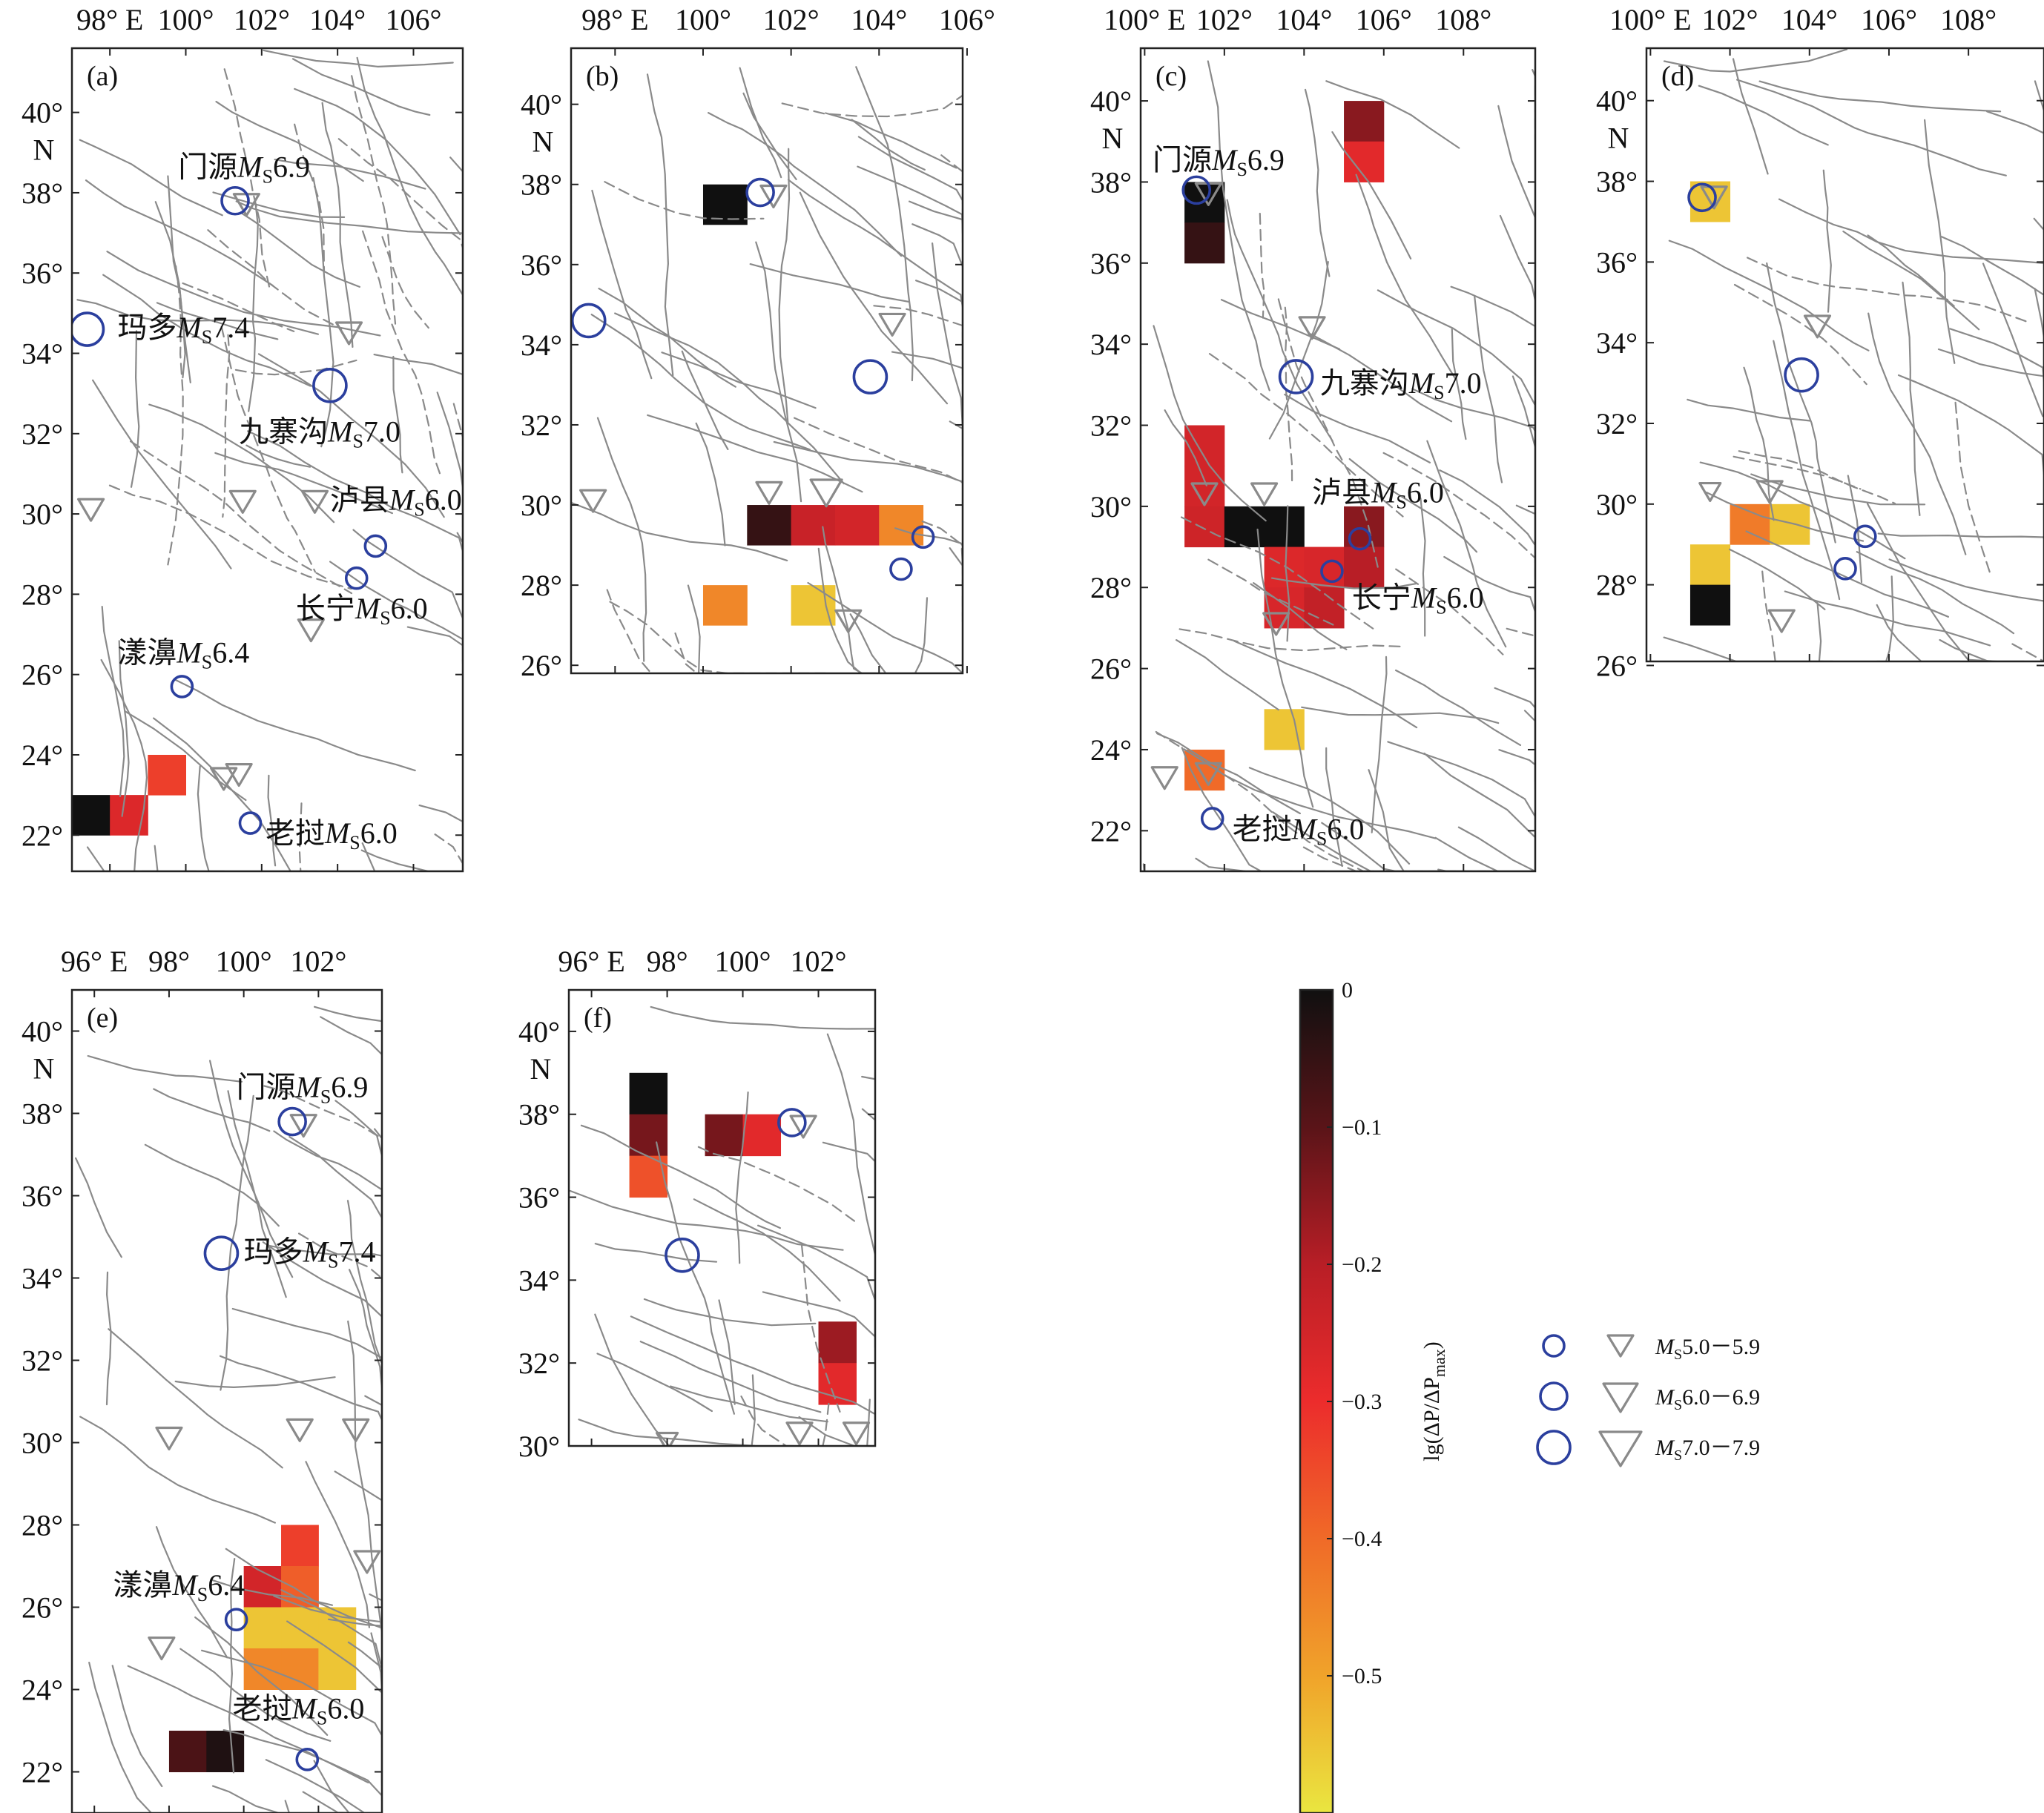  What do you see at coordinates (1401, 384) in the screenshot?
I see `earthquake-label: 九寨沟MS7.0` at bounding box center [1401, 384].